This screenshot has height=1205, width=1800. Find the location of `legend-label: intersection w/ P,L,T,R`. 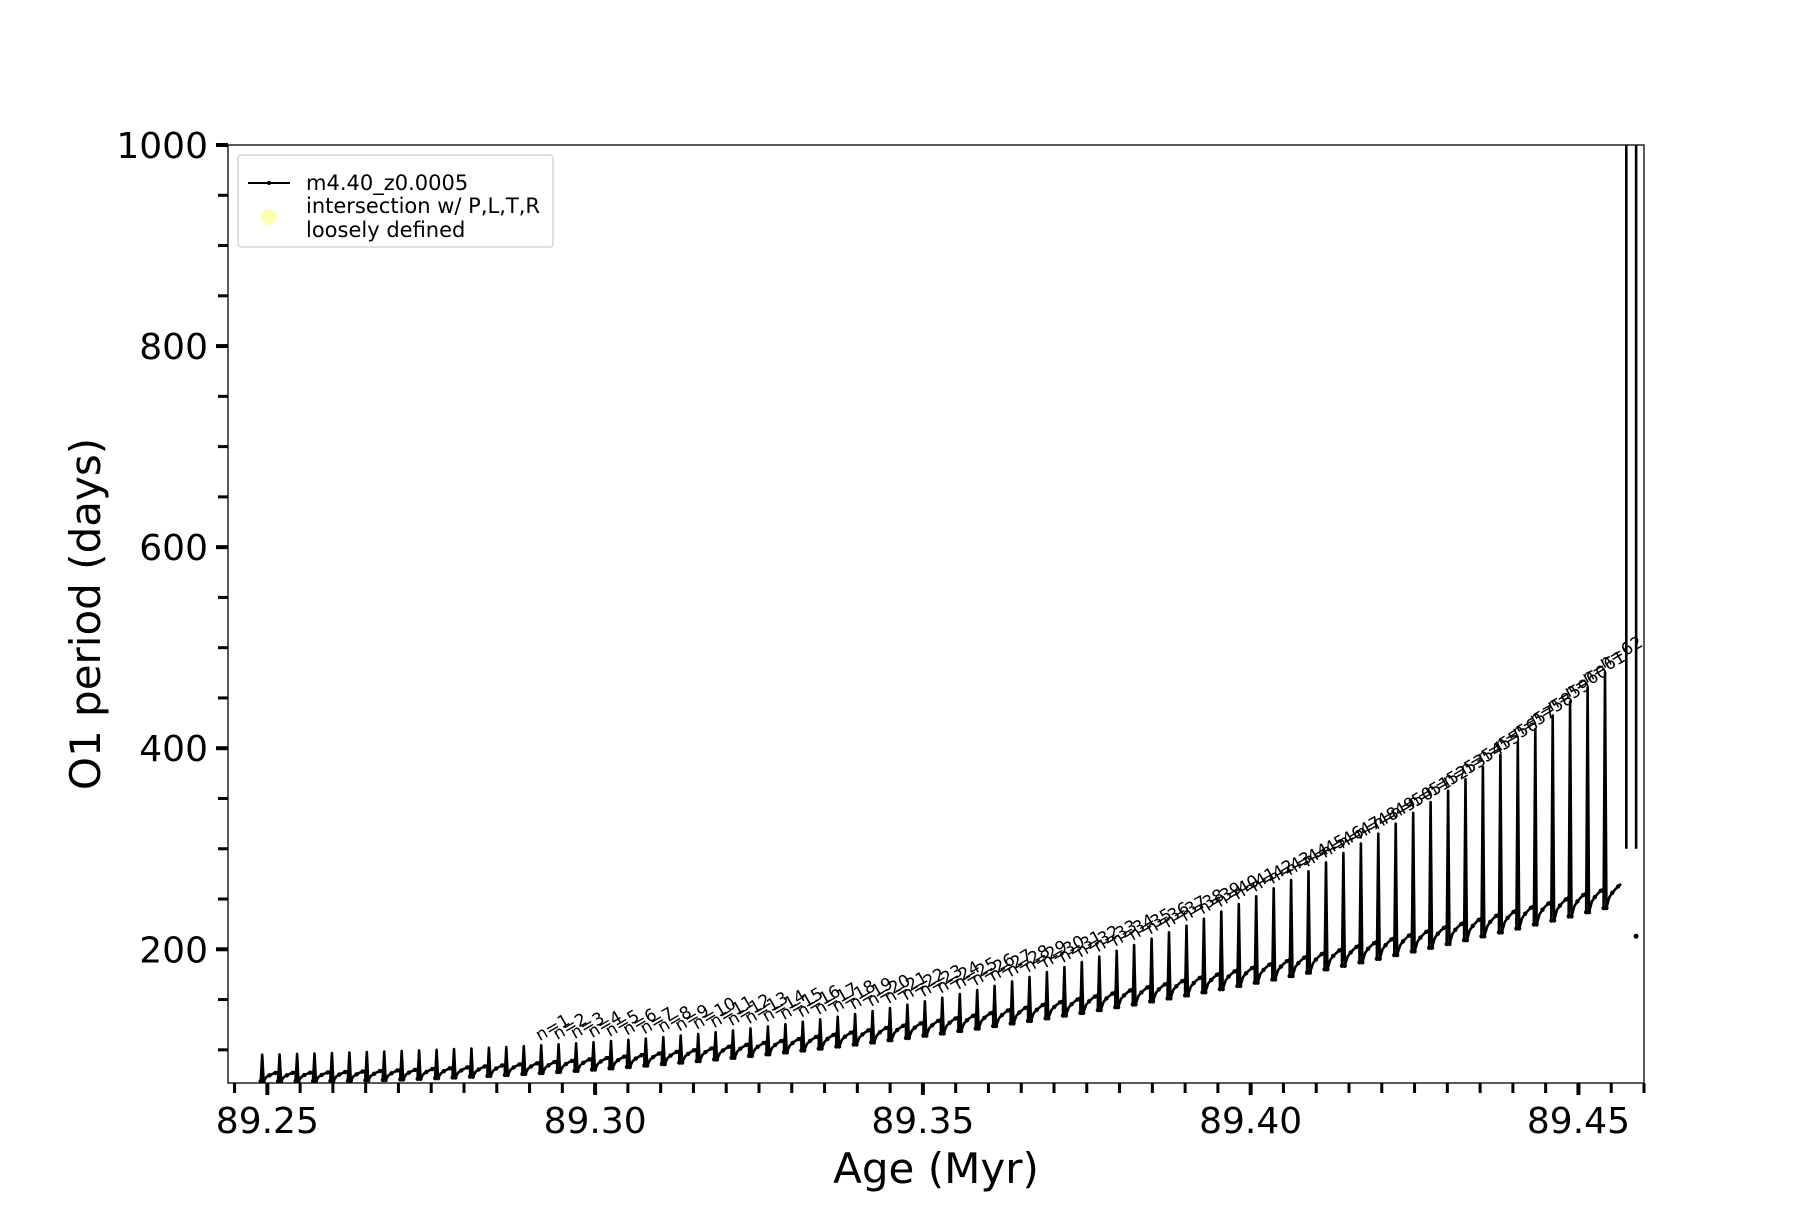

legend-label: intersection w/ P,L,T,R is located at coordinates (423, 206).